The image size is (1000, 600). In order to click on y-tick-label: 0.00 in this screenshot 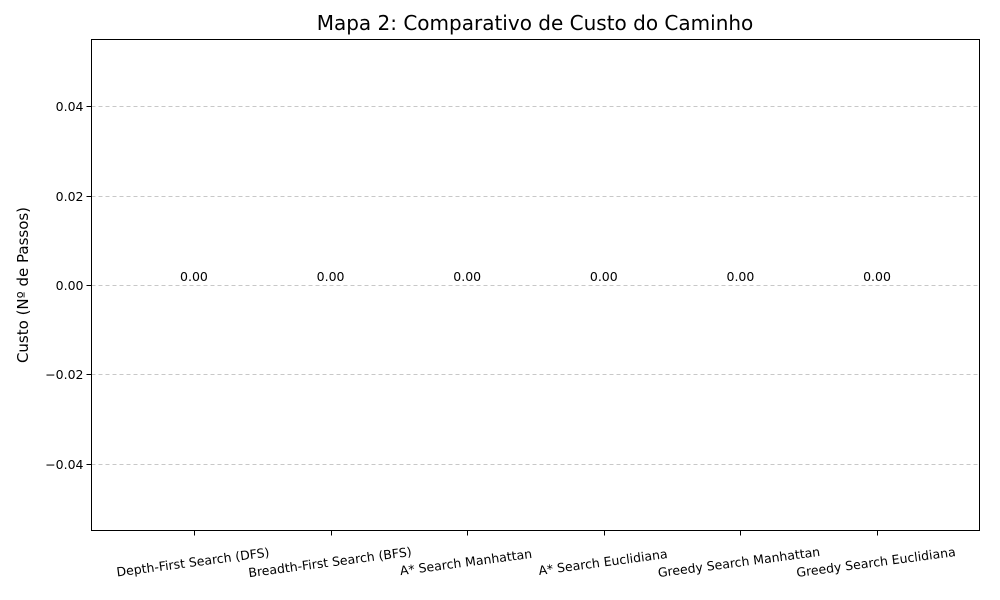, I will do `click(70, 285)`.